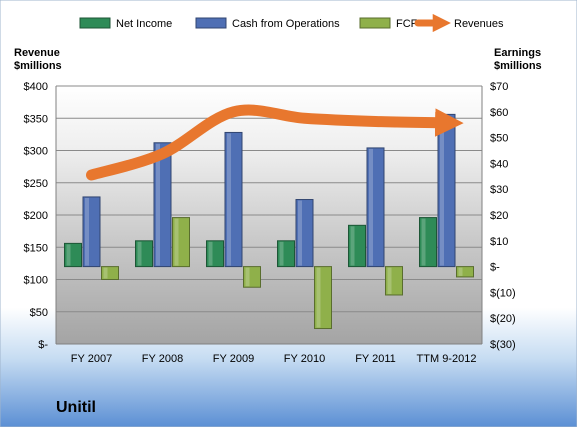  I want to click on left-tick-label: $200, so click(36, 216).